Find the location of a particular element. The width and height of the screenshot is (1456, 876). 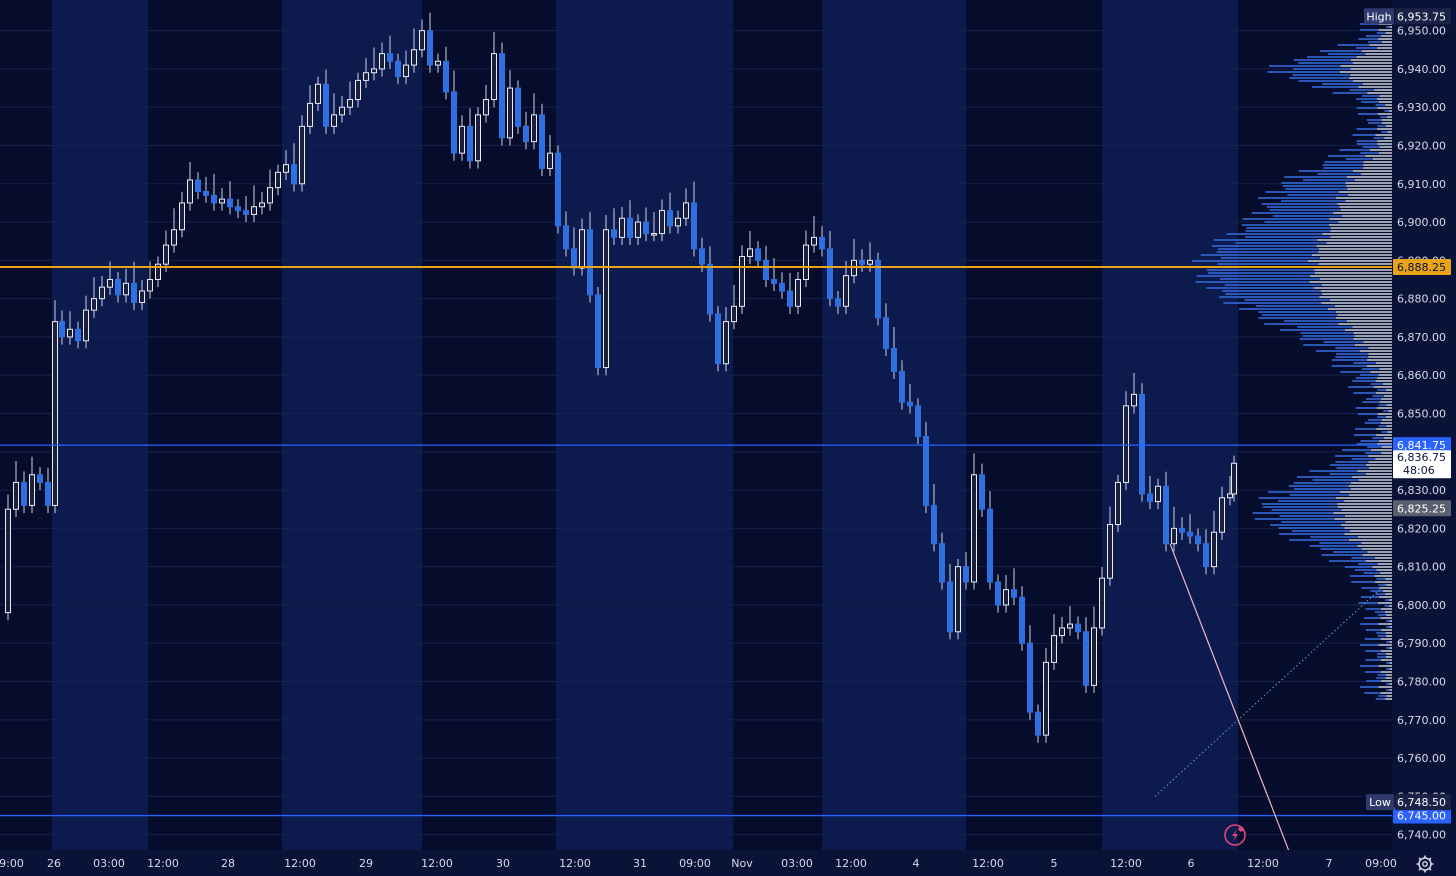

price-tick-label: 6,830.00 is located at coordinates (1421, 490).